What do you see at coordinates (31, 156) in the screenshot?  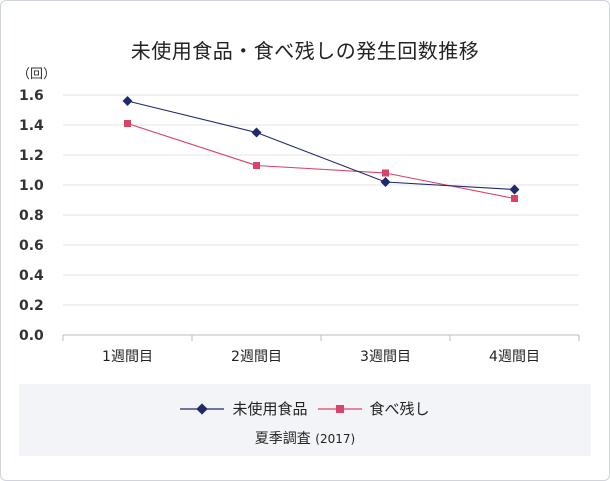 I see `y-tick-label: 1.2` at bounding box center [31, 156].